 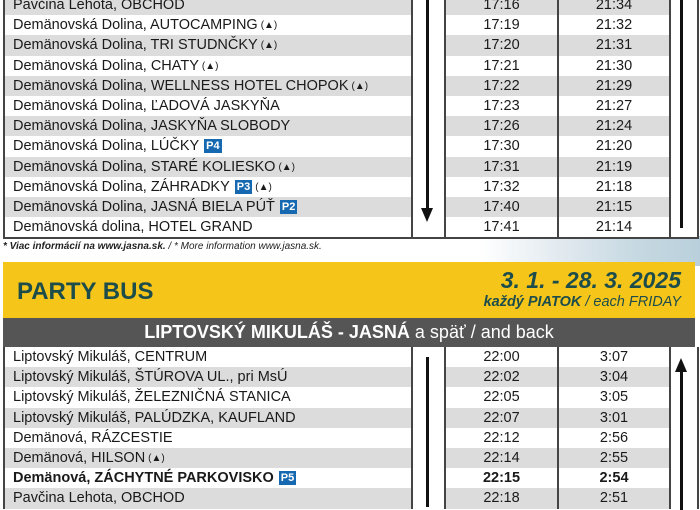 I want to click on departure-time: 22:02, so click(x=502, y=377).